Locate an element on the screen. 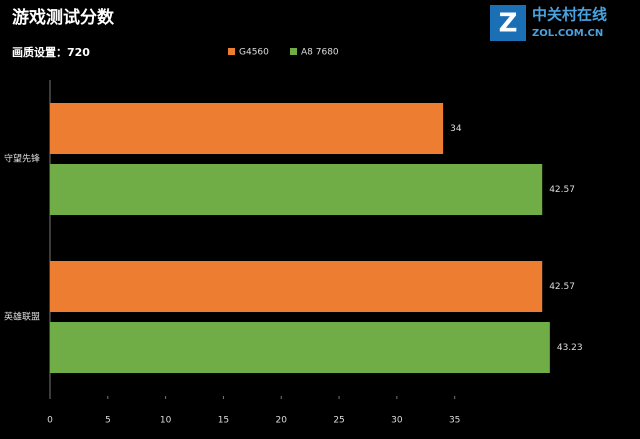 This screenshot has height=439, width=640. chart-subtitle: 画质设置：720 is located at coordinates (51, 52).